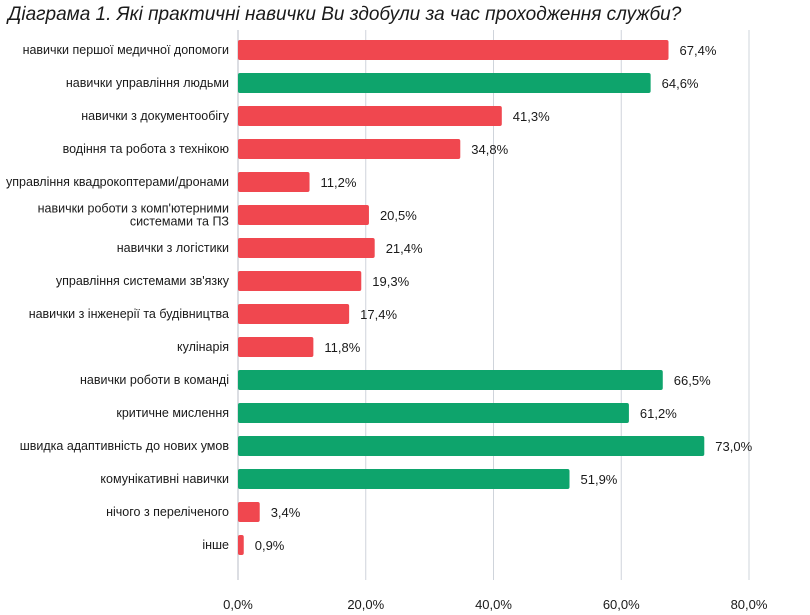 This screenshot has width=810, height=615. Describe the element at coordinates (129, 314) in the screenshot. I see `category-label: навички з інженерії та будівництва` at that location.